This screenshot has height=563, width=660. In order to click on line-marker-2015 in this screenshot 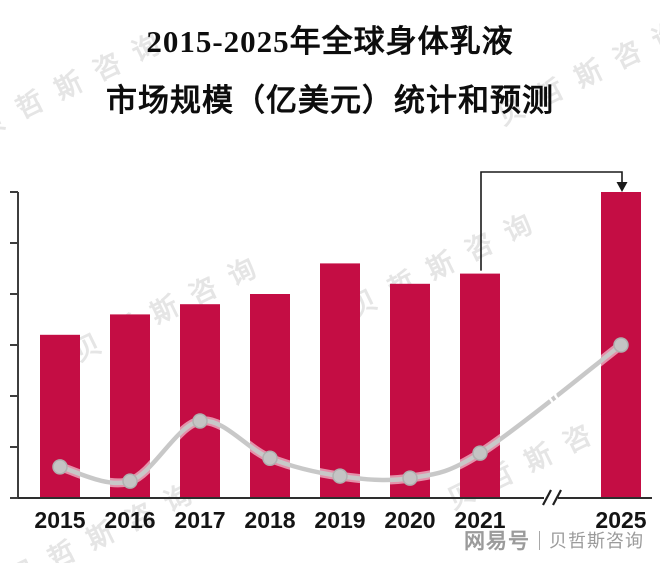, I will do `click(60, 467)`.